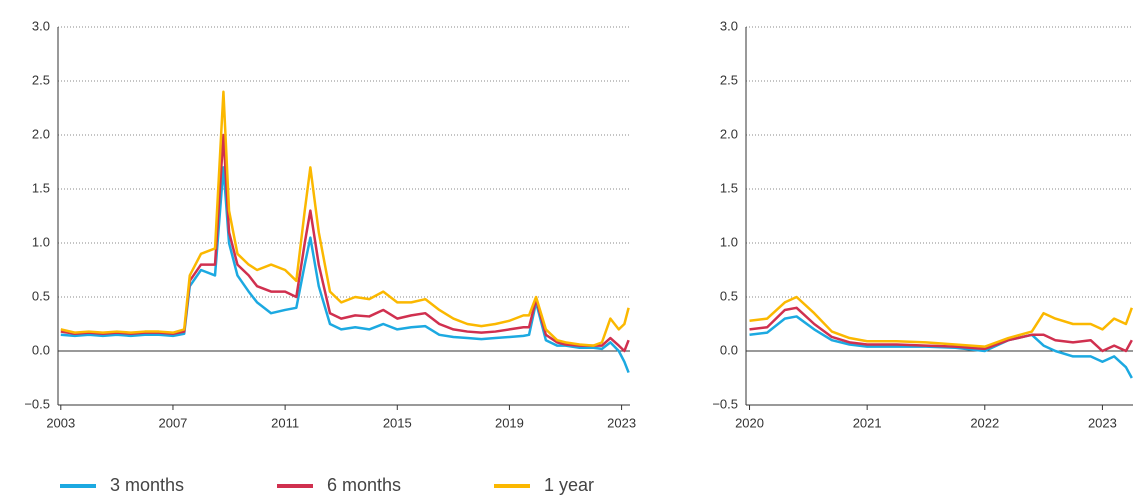  I want to click on x-tick-label: 2007, so click(172, 422).